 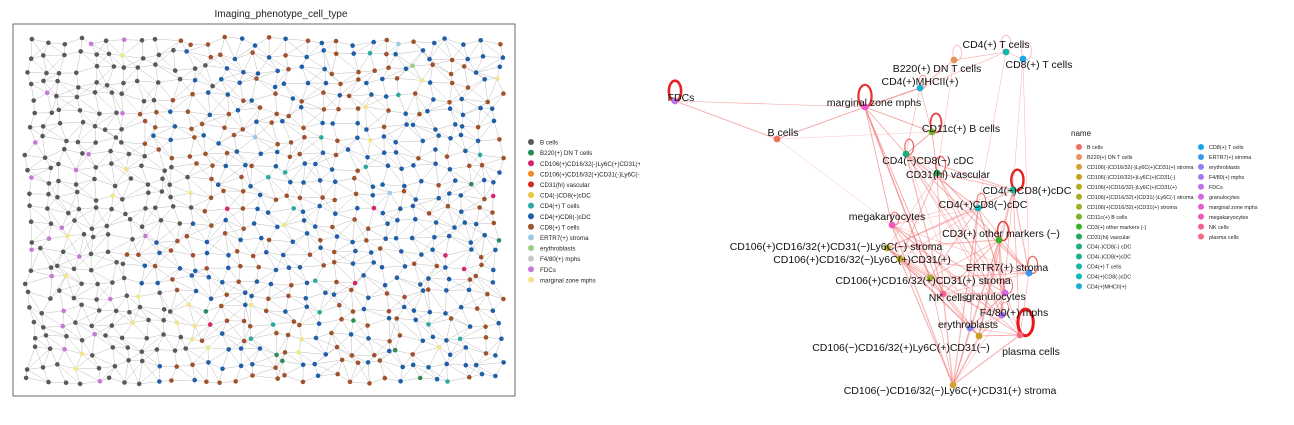 I want to click on network-legend-marker-fdcs, so click(x=1201, y=187).